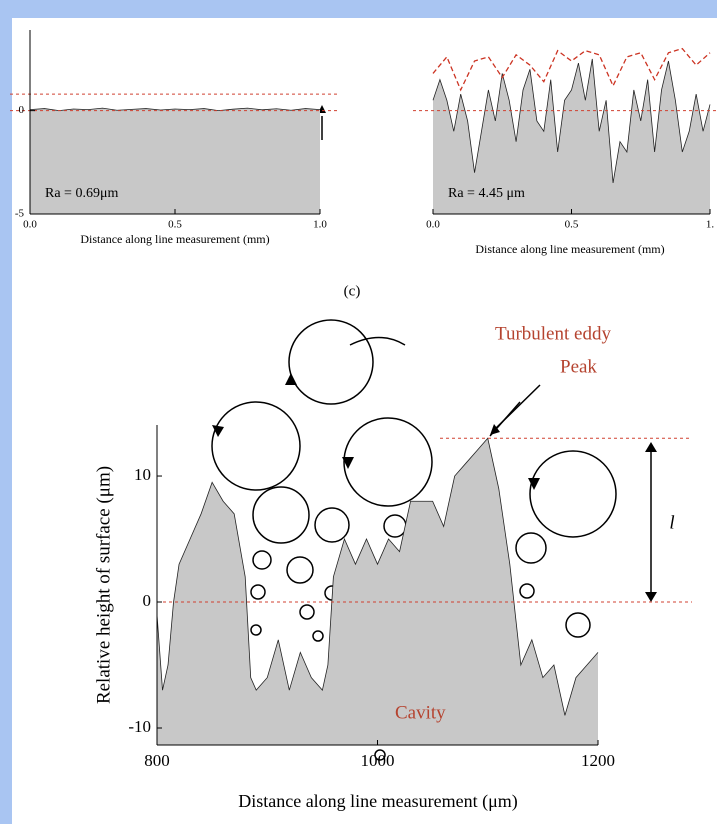 Image resolution: width=717 pixels, height=824 pixels. What do you see at coordinates (20, 214) in the screenshot?
I see `y-tick-label: -5` at bounding box center [20, 214].